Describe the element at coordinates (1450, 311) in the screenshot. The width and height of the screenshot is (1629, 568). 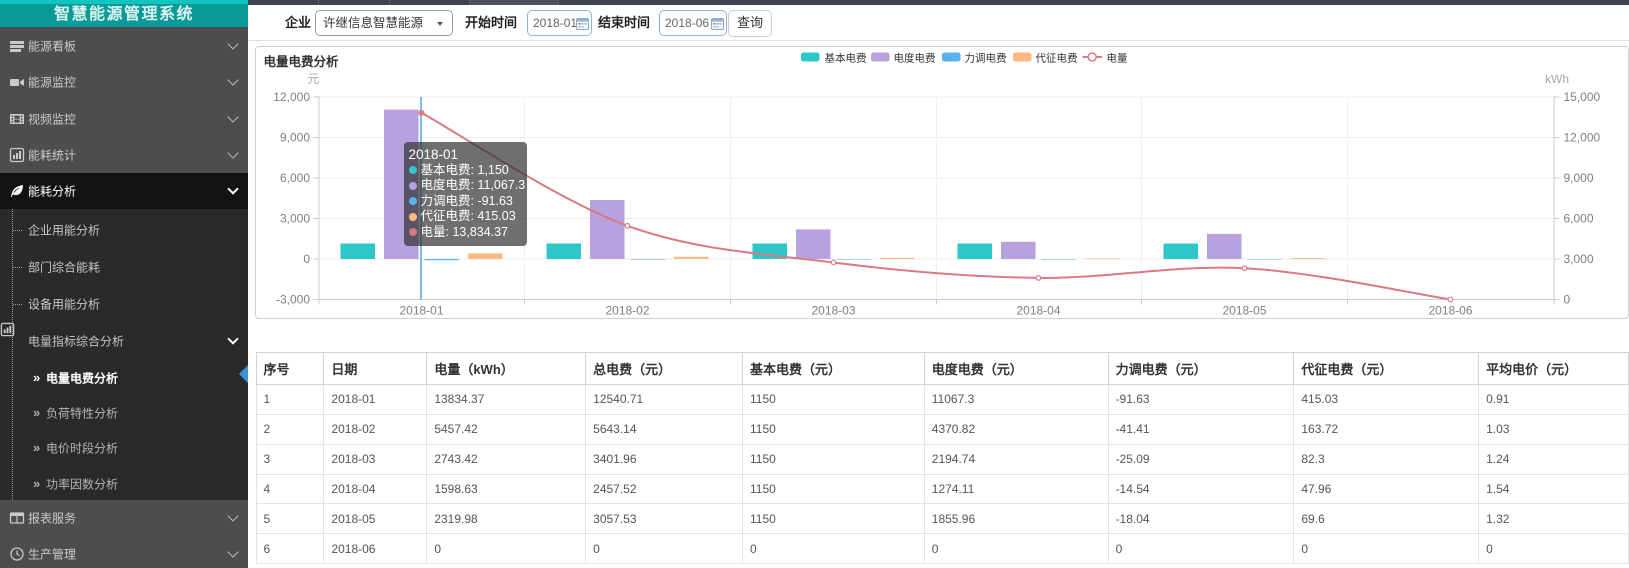
I see `svg-text: 2018-06` at that location.